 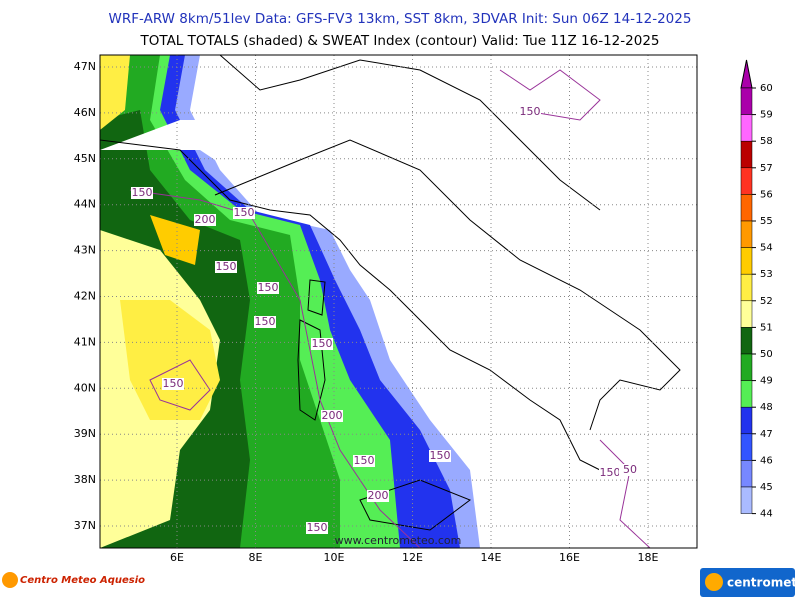 I want to click on colorbar-label: 45, so click(x=766, y=487).